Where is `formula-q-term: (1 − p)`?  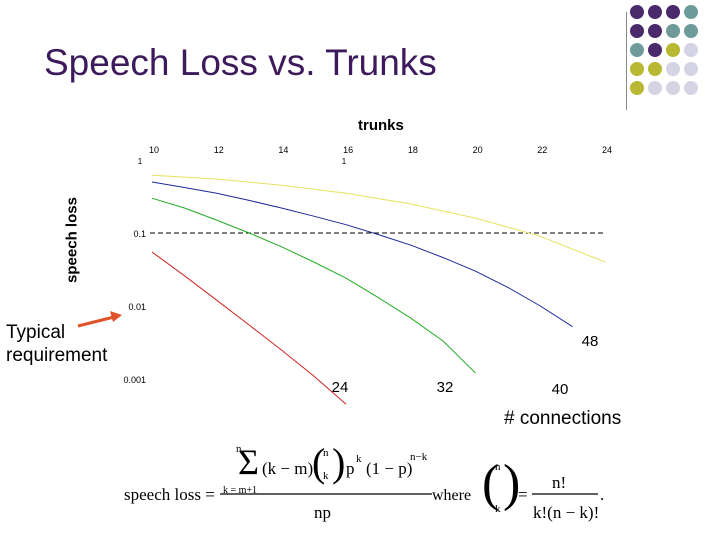 formula-q-term: (1 − p) is located at coordinates (389, 468).